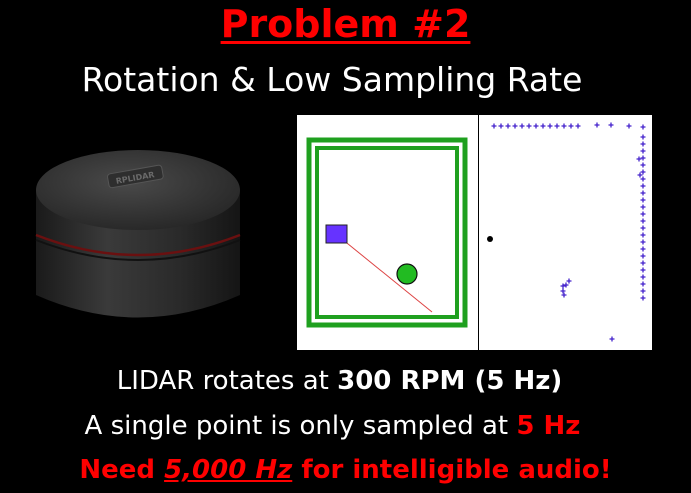  I want to click on audio-requirement-prefix: Need, so click(122, 470).